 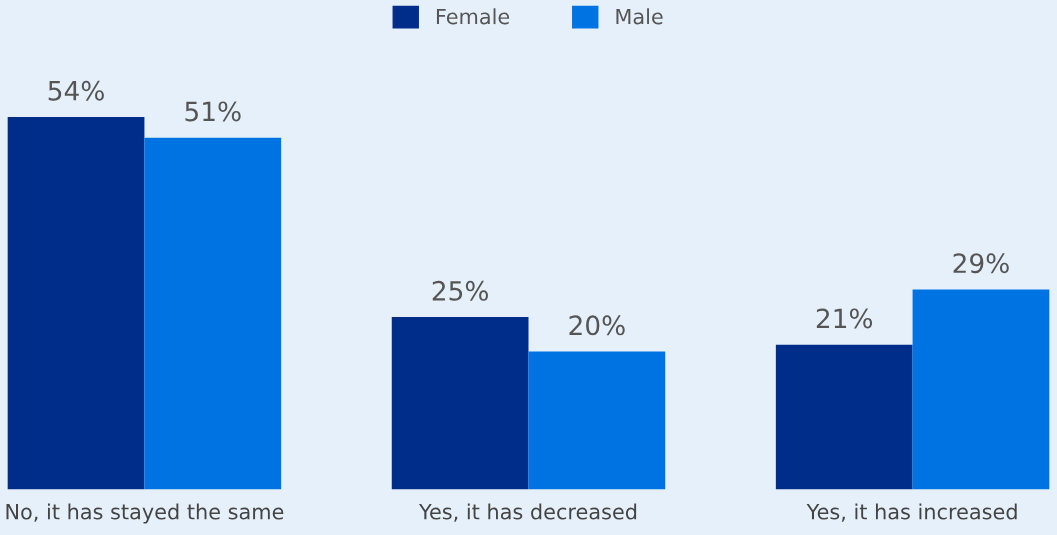 What do you see at coordinates (981, 263) in the screenshot?
I see `data-label: 29%` at bounding box center [981, 263].